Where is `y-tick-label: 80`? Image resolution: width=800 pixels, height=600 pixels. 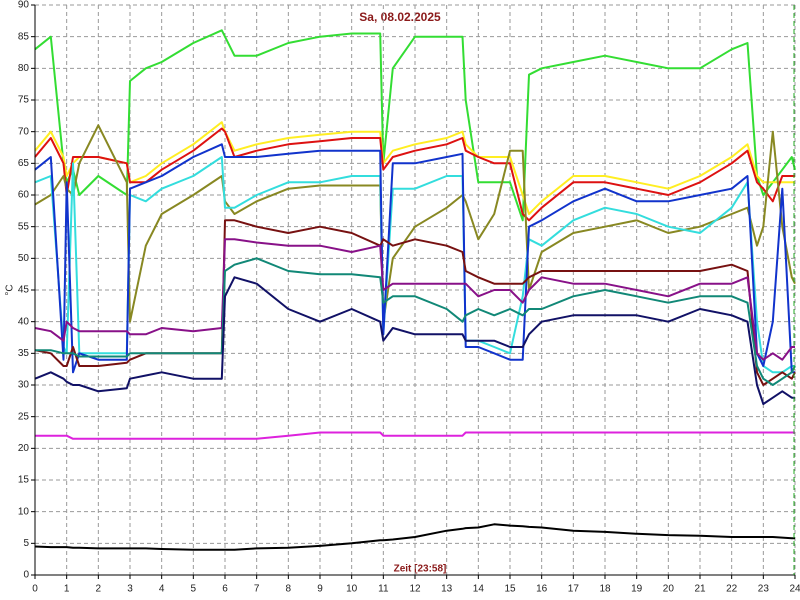 y-tick-label: 80 is located at coordinates (24, 68).